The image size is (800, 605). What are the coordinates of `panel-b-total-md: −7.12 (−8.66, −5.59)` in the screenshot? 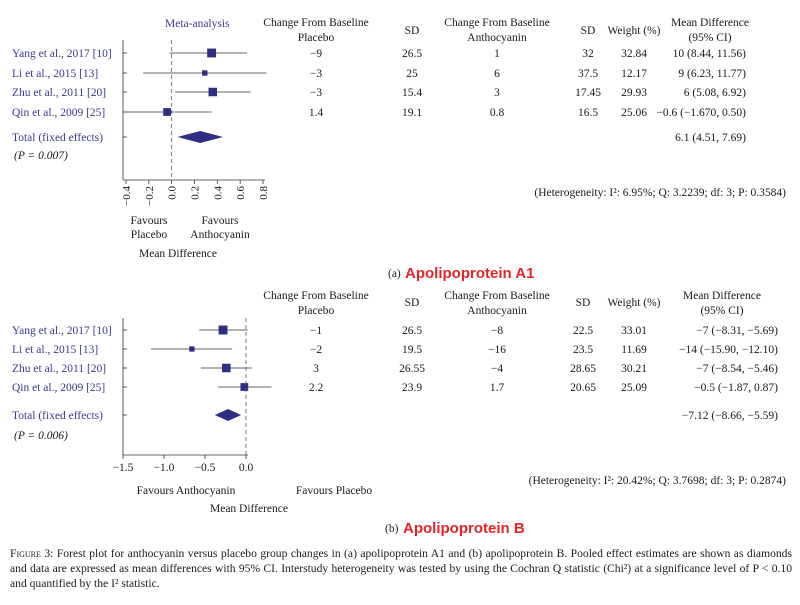 It's located at (730, 416).